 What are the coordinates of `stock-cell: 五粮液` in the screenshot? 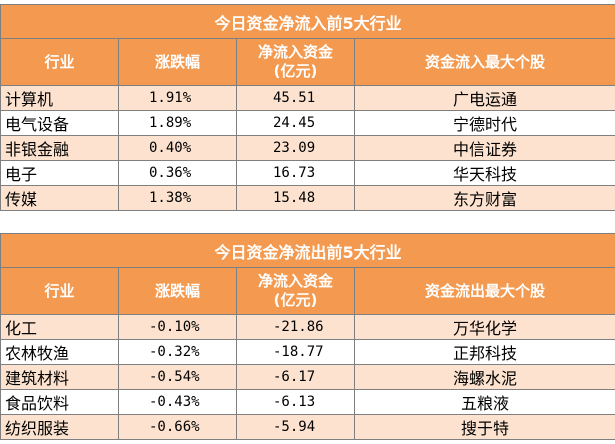 It's located at (484, 402).